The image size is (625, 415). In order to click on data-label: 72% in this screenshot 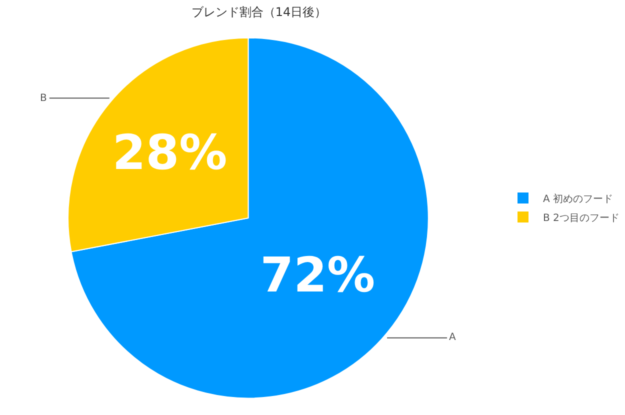, I will do `click(318, 275)`.